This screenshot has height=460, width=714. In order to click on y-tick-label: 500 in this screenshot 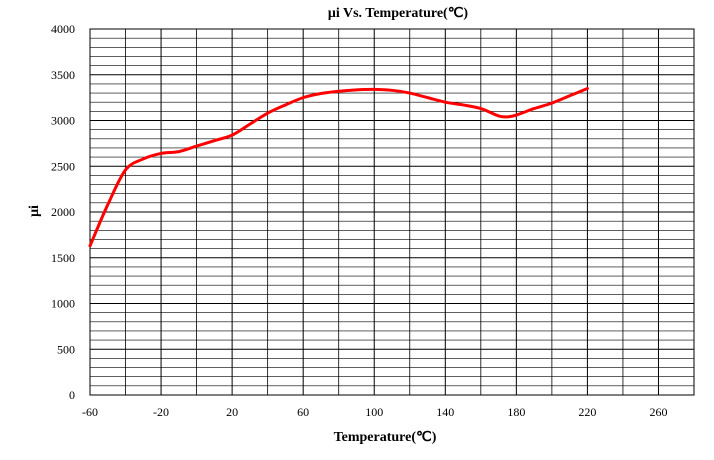, I will do `click(66, 349)`.